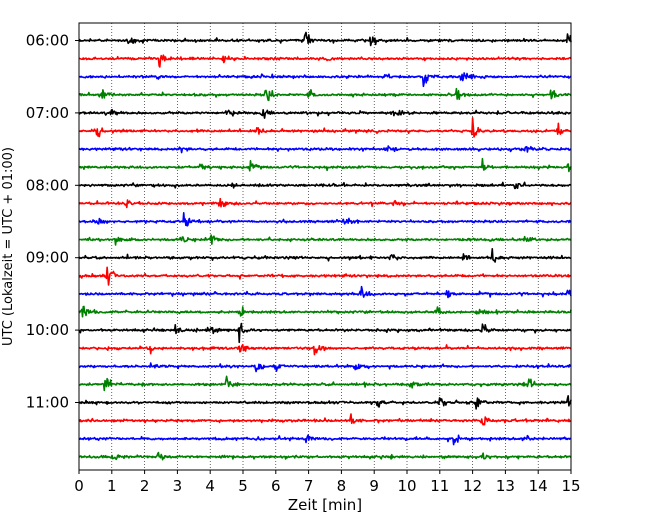 This screenshot has height=520, width=650. What do you see at coordinates (327, 482) in the screenshot?
I see `x-axis-ticks: 0 1 2 3 4 5 6 7 8 9 10 11 12 13 14 15` at bounding box center [327, 482].